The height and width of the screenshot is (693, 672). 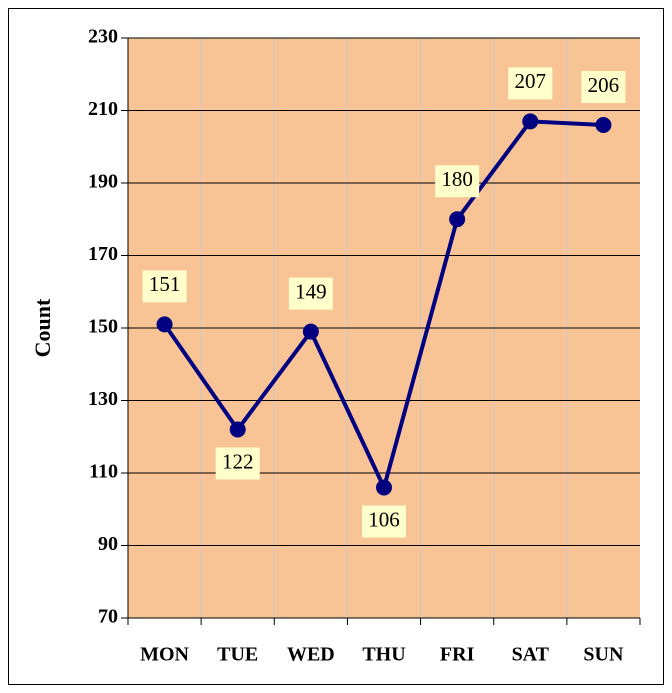 I want to click on y-tick-label: 150, so click(x=103, y=327).